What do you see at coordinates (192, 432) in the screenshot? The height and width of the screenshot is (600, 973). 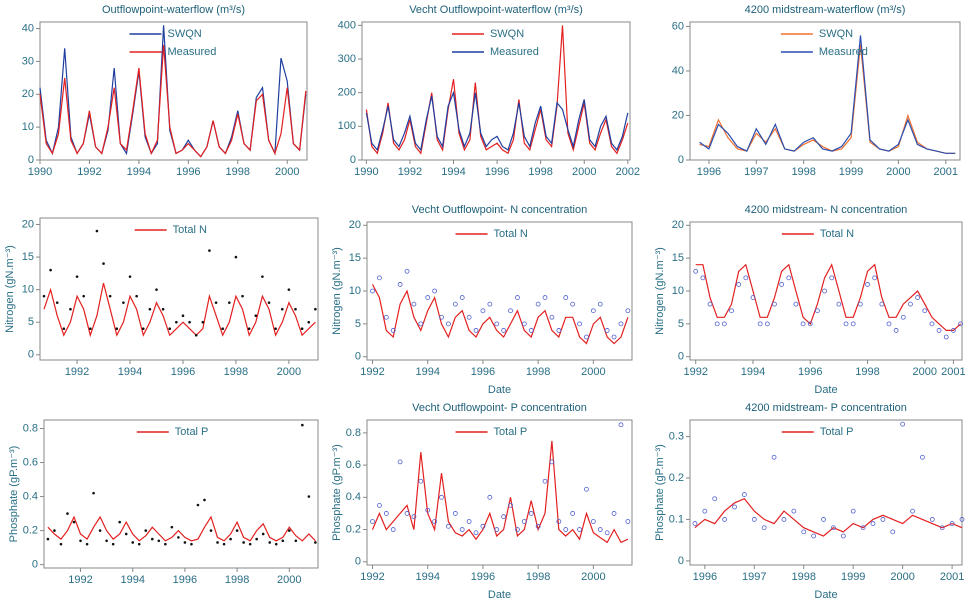 I see `legend-label: Total P` at bounding box center [192, 432].